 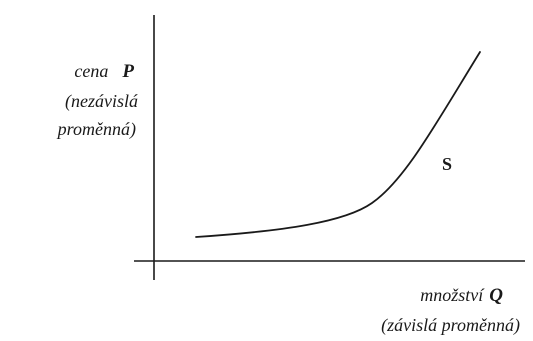 What do you see at coordinates (452, 295) in the screenshot?
I see `x-axis-label-text: množství` at bounding box center [452, 295].